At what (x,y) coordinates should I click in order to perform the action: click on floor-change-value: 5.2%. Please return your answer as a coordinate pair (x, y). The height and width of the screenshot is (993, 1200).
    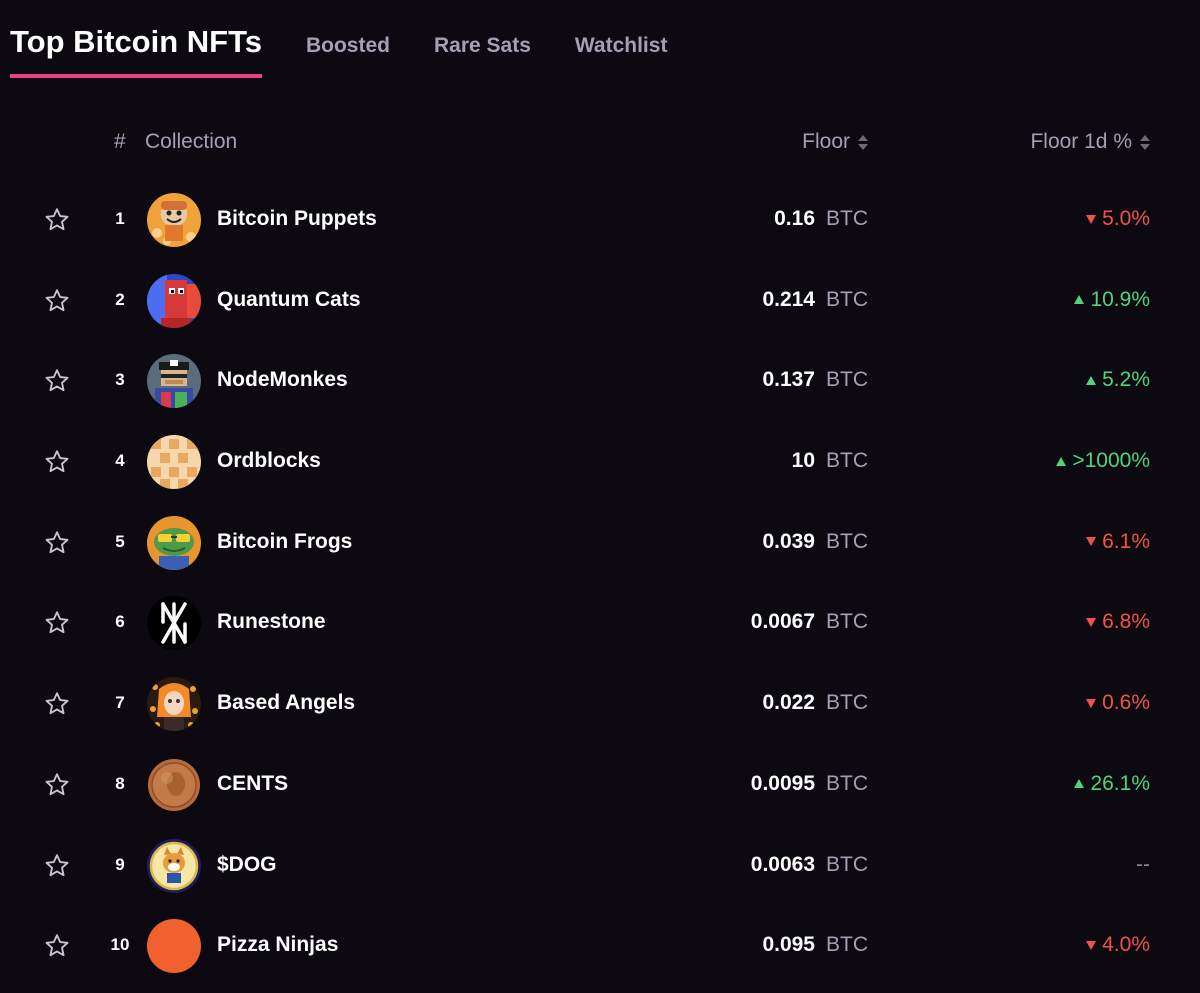
    Looking at the image, I should click on (1126, 380).